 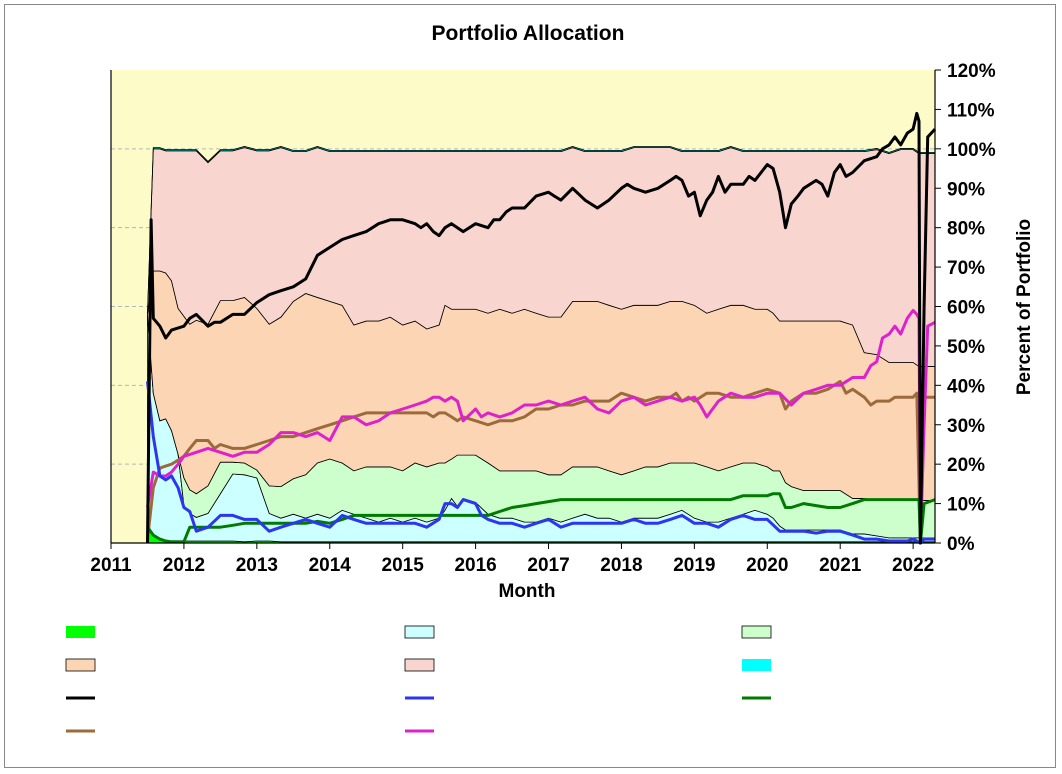 What do you see at coordinates (257, 565) in the screenshot?
I see `x-tick-label: 2013` at bounding box center [257, 565].